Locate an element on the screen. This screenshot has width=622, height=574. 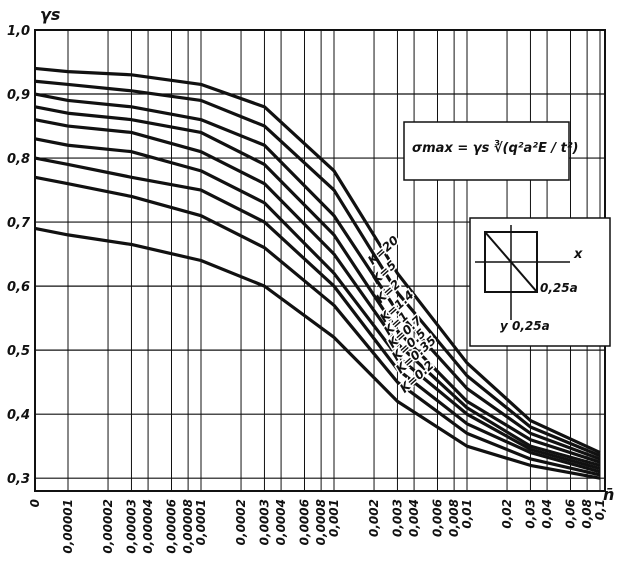
x-tick-label: 0,03 is located at coordinates (530, 514).